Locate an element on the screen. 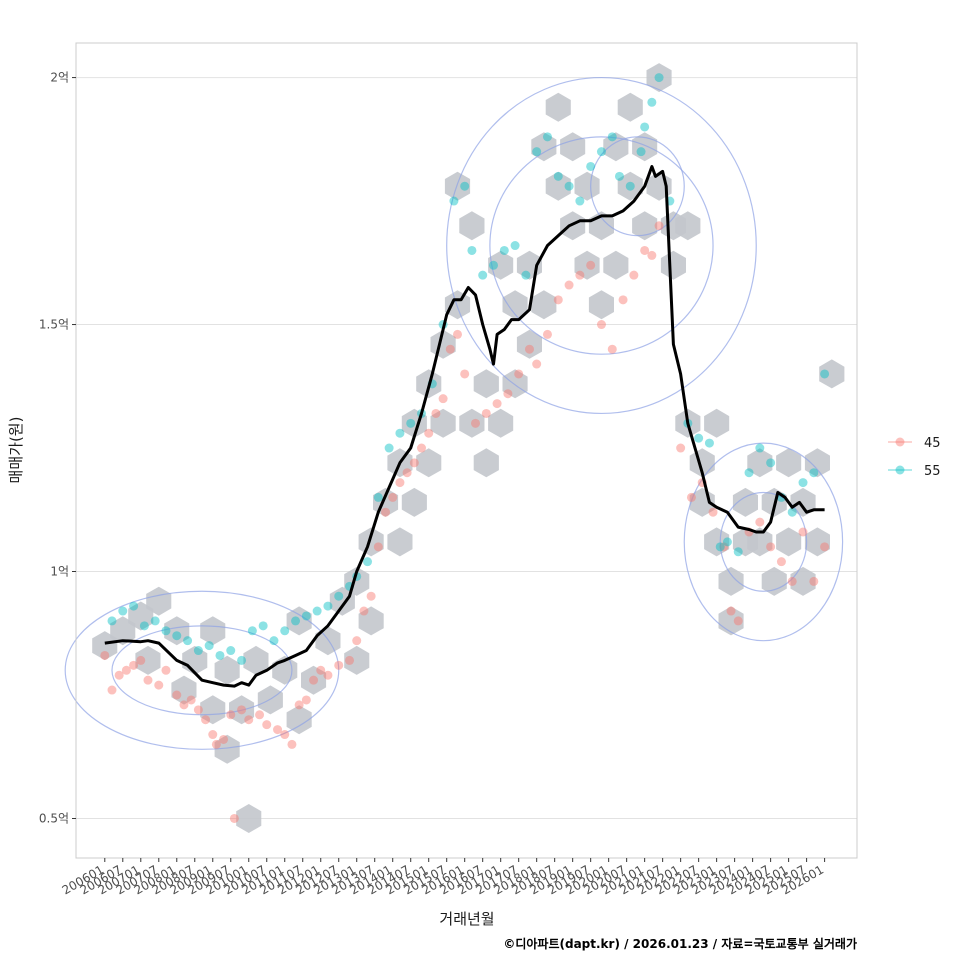  legend: 45 55 is located at coordinates (914, 457).